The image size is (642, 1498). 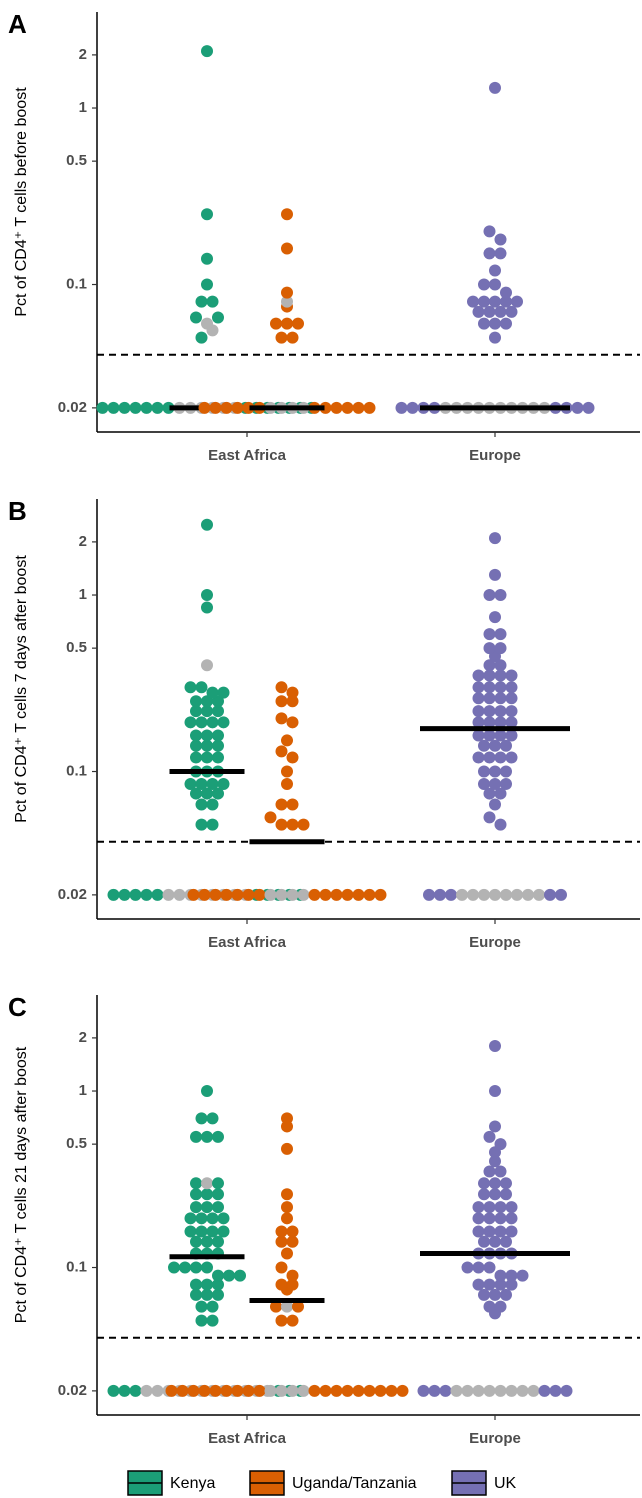 What do you see at coordinates (354, 1483) in the screenshot?
I see `legend-label: Uganda/Tanzania` at bounding box center [354, 1483].